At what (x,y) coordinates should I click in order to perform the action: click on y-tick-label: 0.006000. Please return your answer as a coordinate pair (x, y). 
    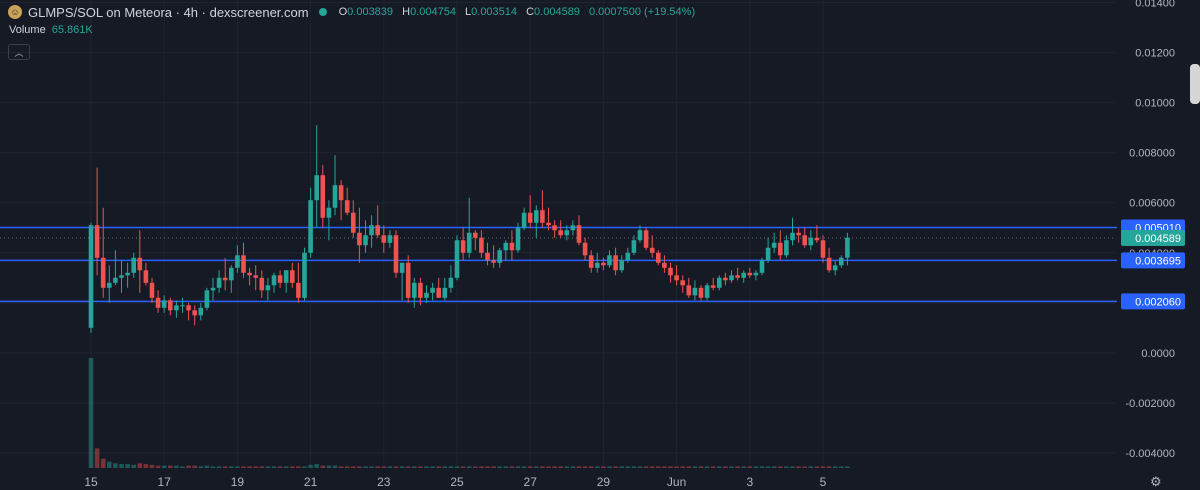
    Looking at the image, I should click on (1152, 204).